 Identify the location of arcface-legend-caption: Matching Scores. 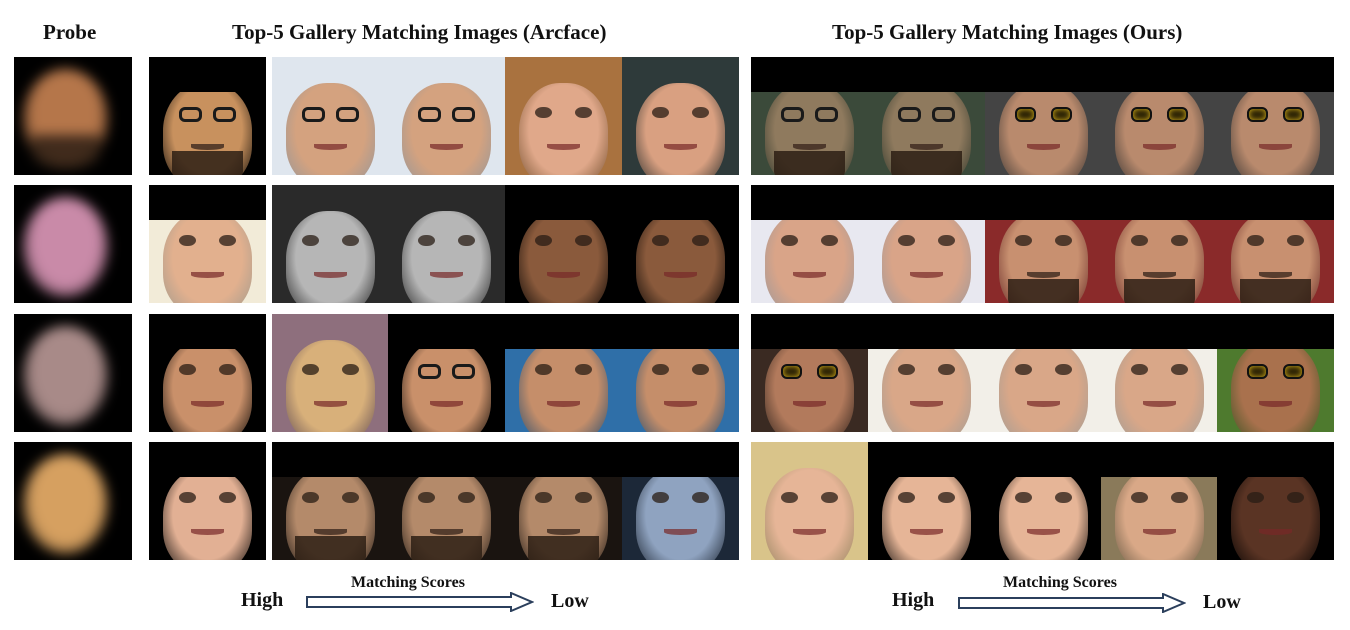
(408, 582).